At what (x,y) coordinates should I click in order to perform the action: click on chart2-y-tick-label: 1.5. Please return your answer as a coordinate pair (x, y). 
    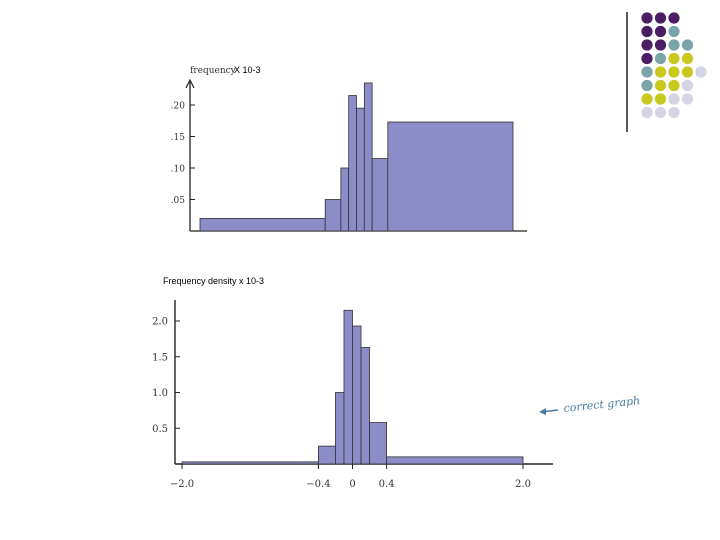
    Looking at the image, I should click on (160, 357).